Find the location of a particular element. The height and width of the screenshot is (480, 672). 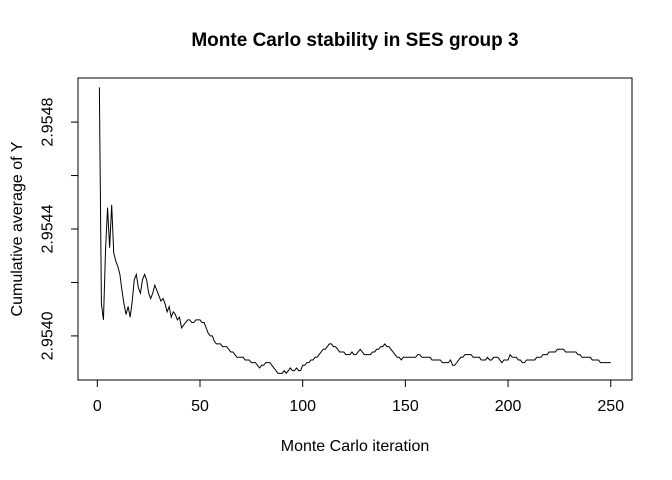

y-tick-label: 2.9544 is located at coordinates (48, 228).